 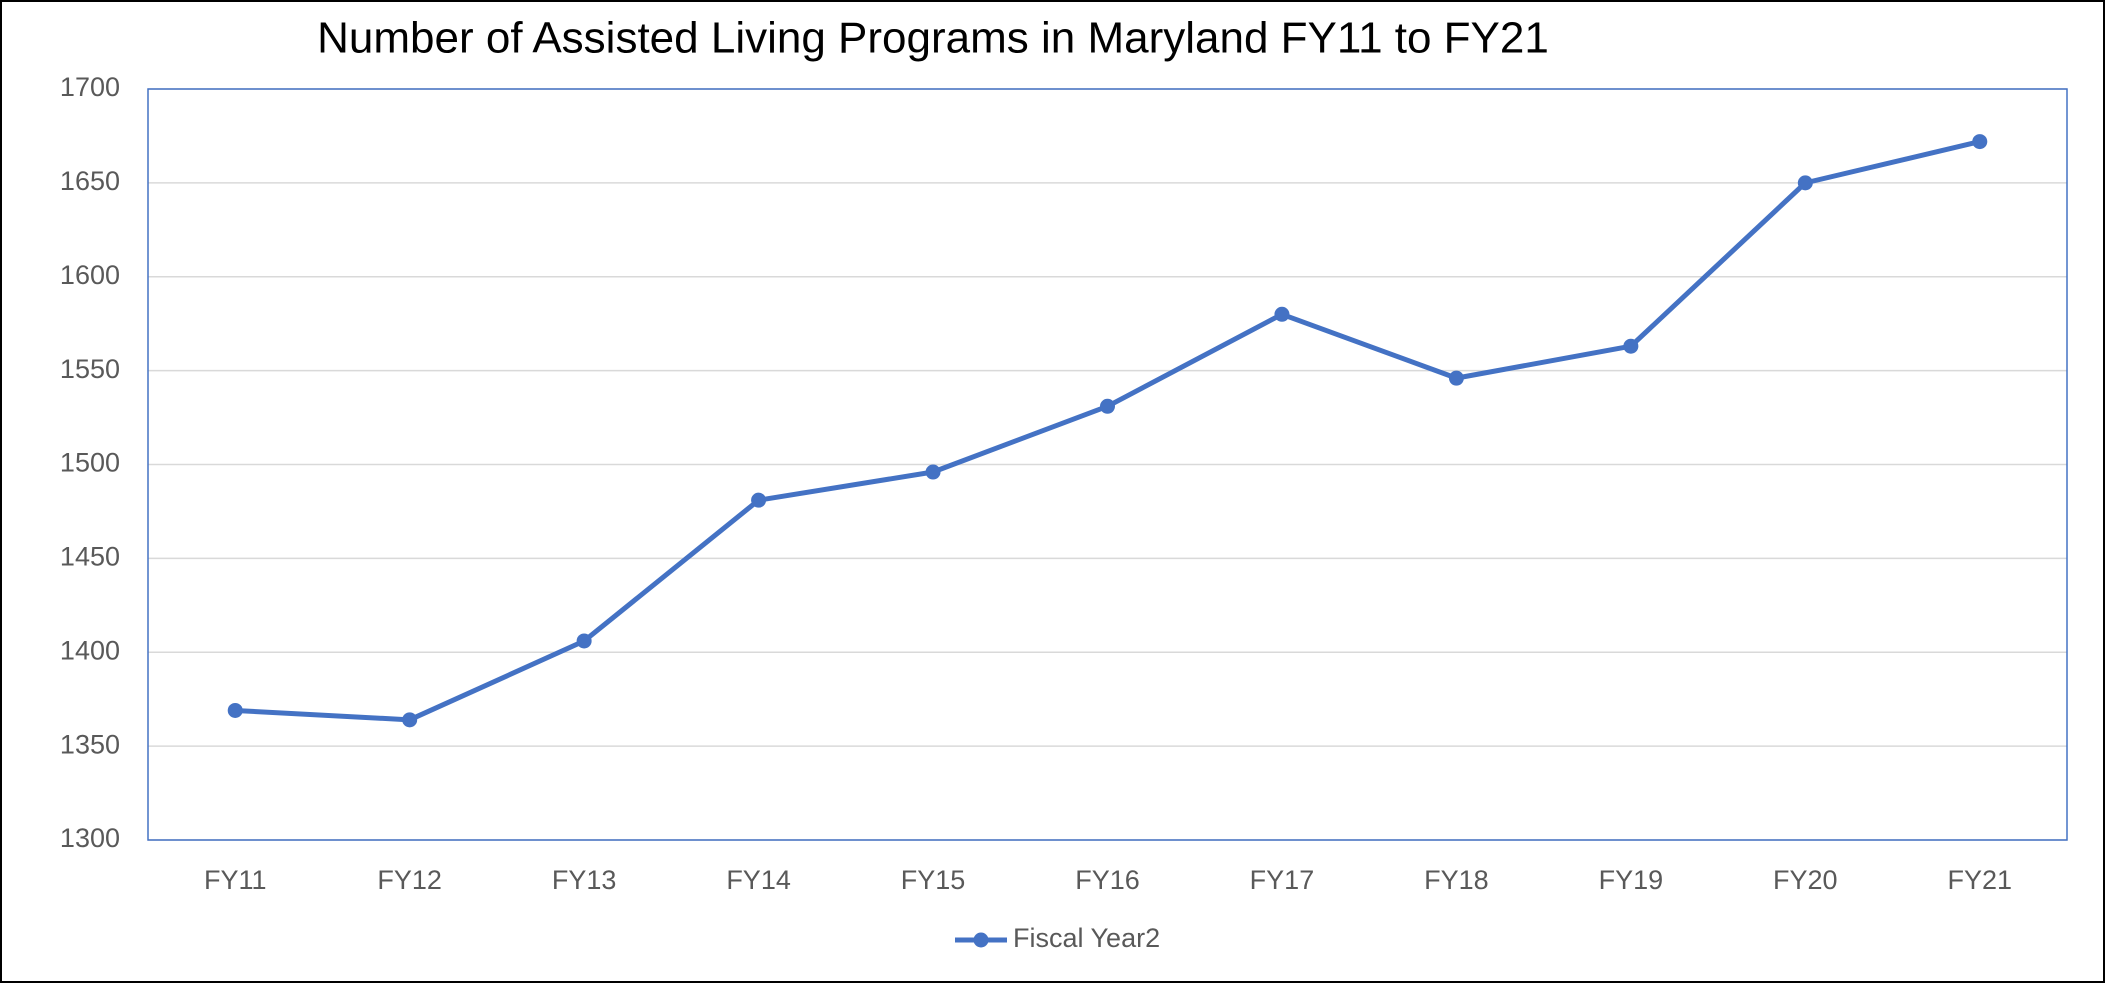 I want to click on legend-marker, so click(x=981, y=940).